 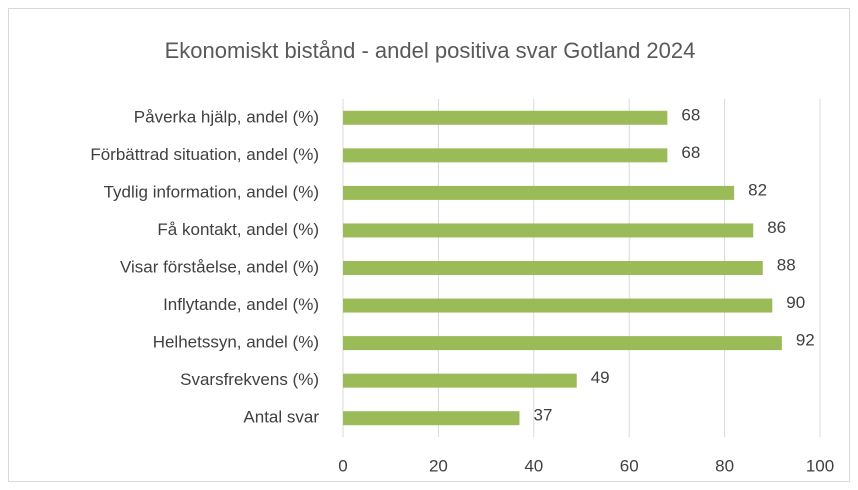 I want to click on x-tick-label: 80, so click(x=724, y=465).